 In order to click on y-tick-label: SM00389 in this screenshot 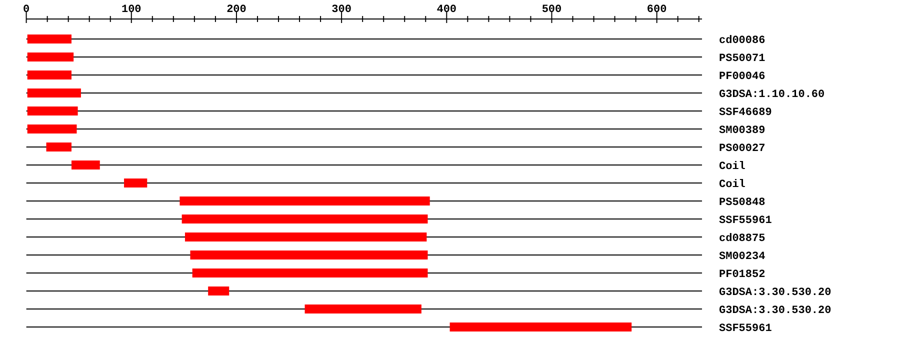, I will do `click(742, 131)`.